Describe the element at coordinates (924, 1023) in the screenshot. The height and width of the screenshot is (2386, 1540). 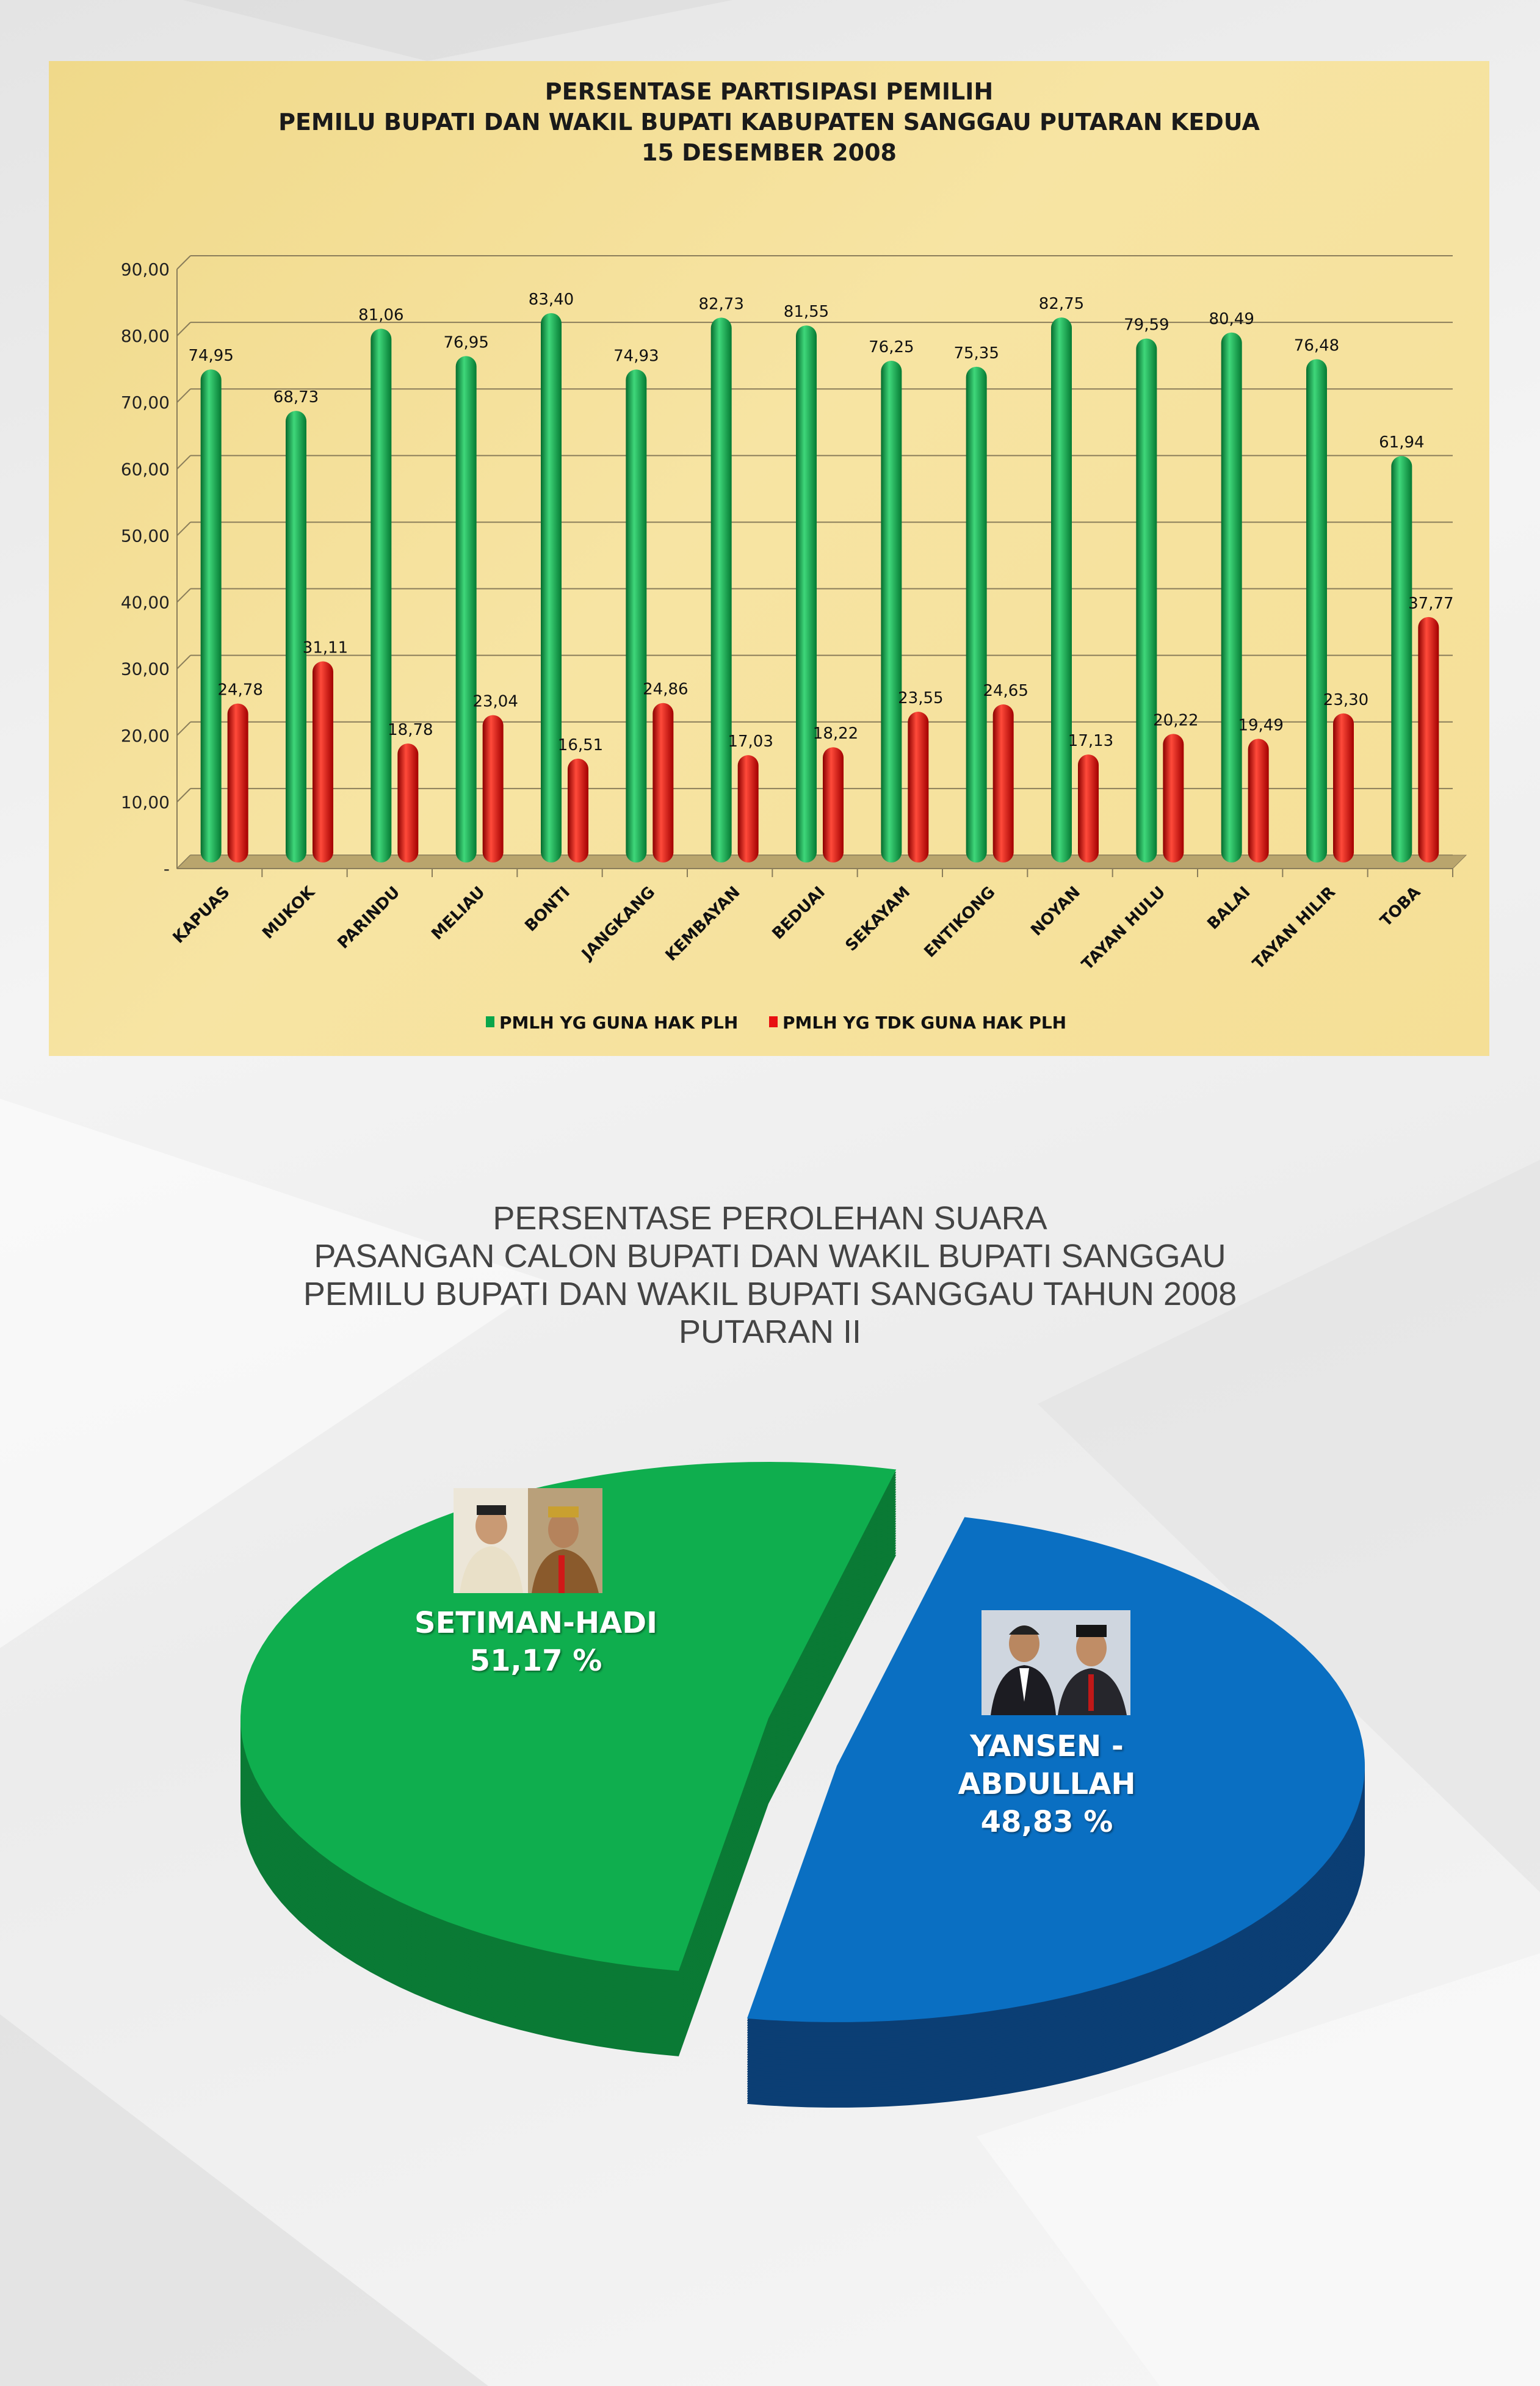
I see `legend-label-tidak-guna: PMLH YG TDK GUNA HAK PLH` at that location.